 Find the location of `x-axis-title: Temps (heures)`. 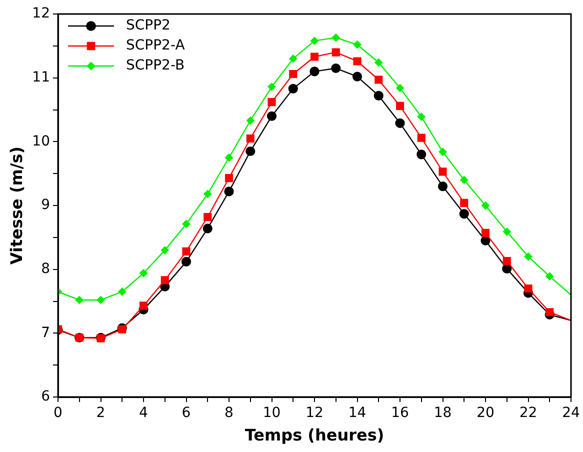

x-axis-title: Temps (heures) is located at coordinates (314, 435).